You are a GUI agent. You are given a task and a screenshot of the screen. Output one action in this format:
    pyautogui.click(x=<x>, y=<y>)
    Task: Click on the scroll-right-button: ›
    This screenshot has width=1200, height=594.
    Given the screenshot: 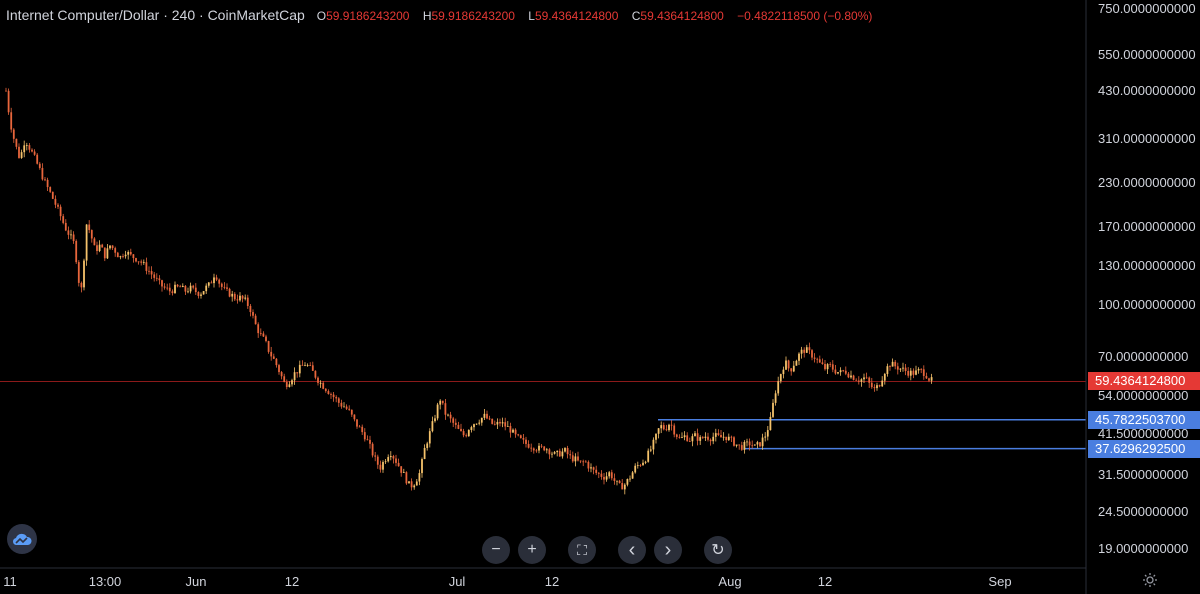 What is the action you would take?
    pyautogui.click(x=668, y=550)
    